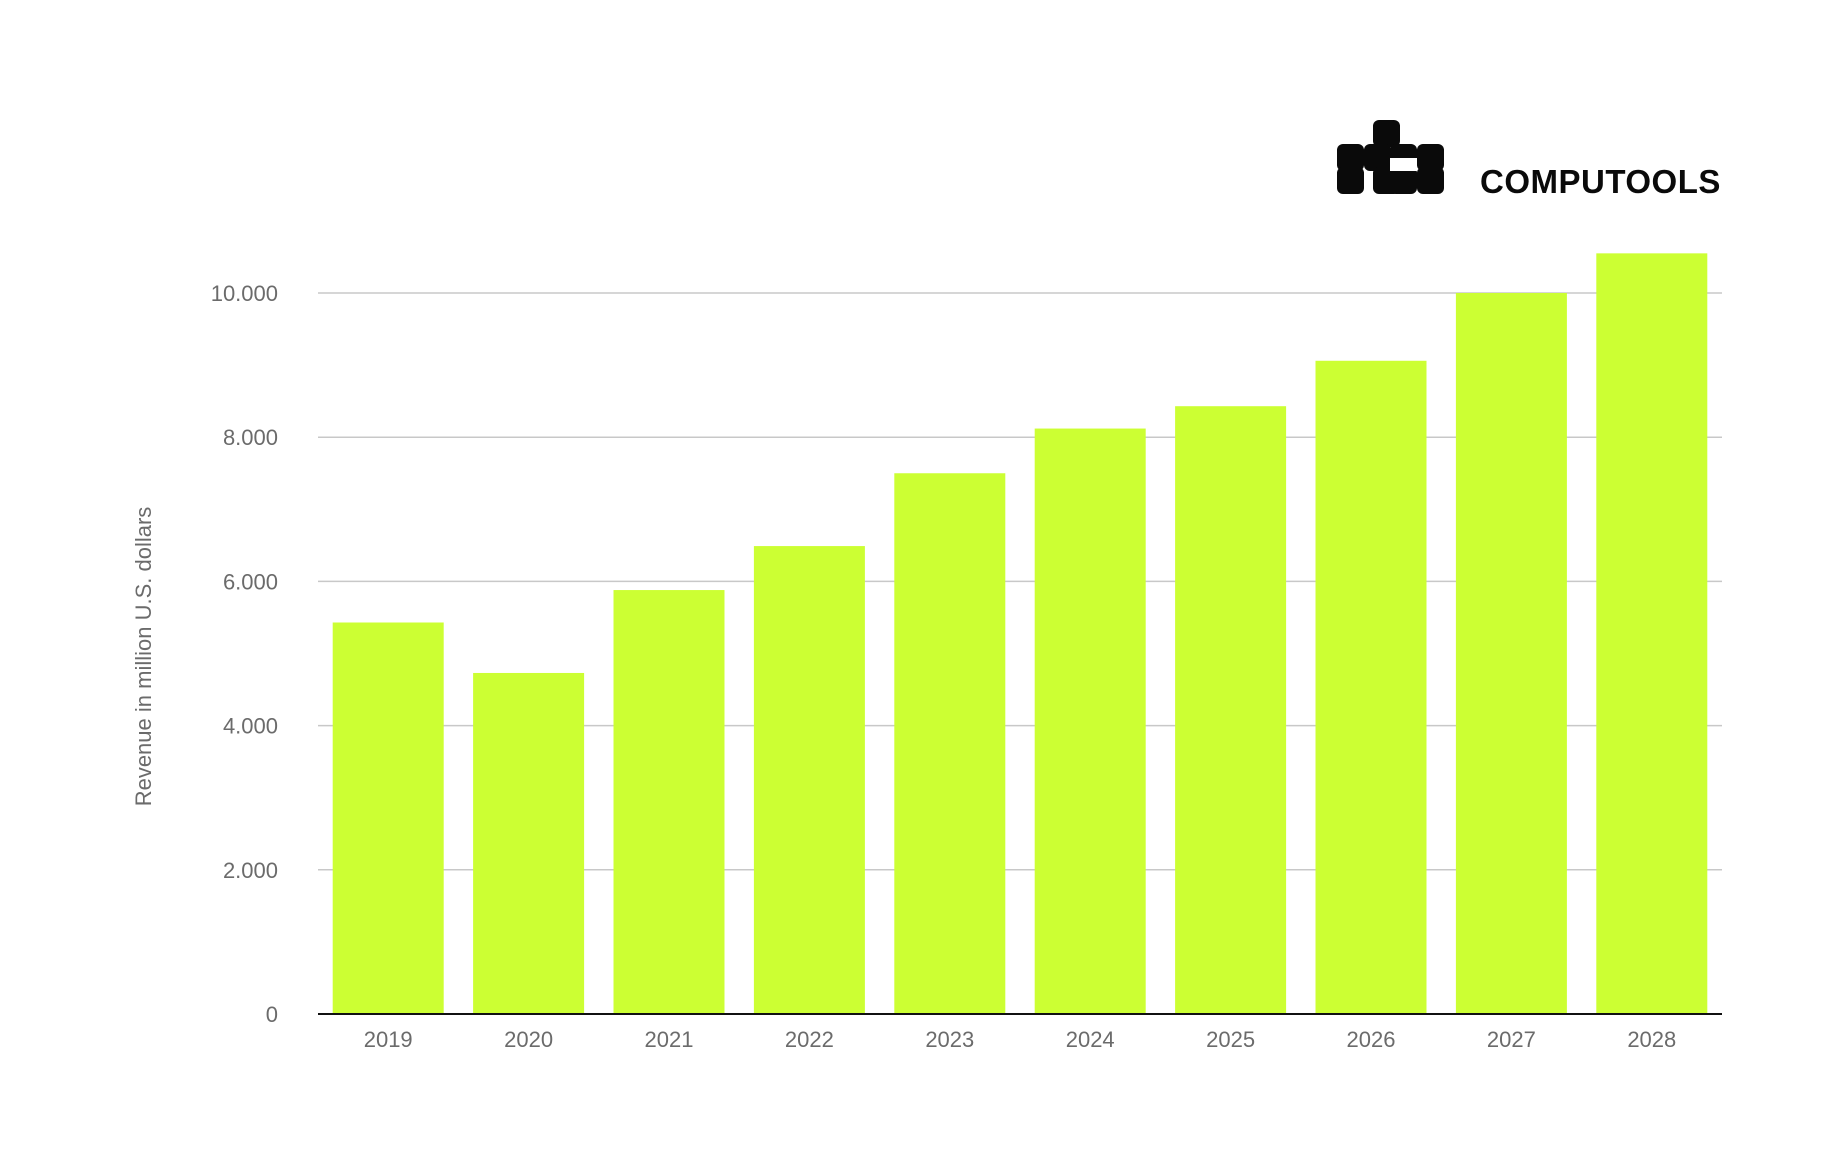 The height and width of the screenshot is (1158, 1840). Describe the element at coordinates (529, 843) in the screenshot. I see `bar-2020` at that location.